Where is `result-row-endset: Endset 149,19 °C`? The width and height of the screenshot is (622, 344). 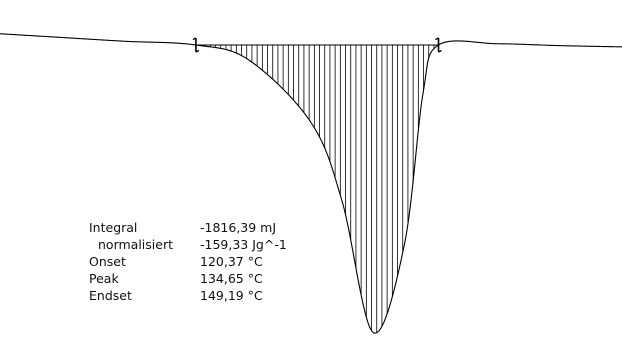 result-row-endset: Endset 149,19 °C is located at coordinates (188, 295).